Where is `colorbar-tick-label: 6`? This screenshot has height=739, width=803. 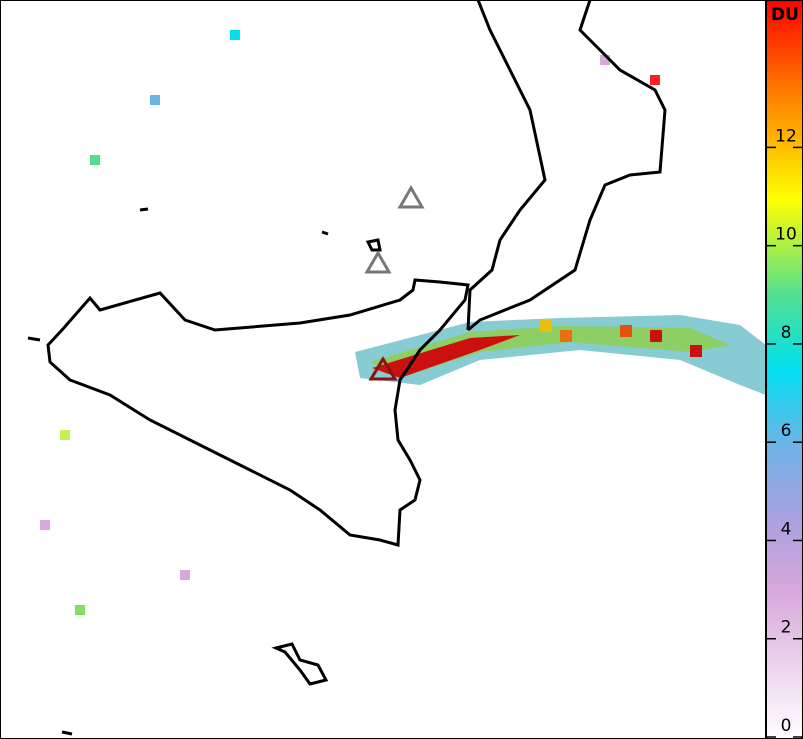
colorbar-tick-label: 6 is located at coordinates (786, 431).